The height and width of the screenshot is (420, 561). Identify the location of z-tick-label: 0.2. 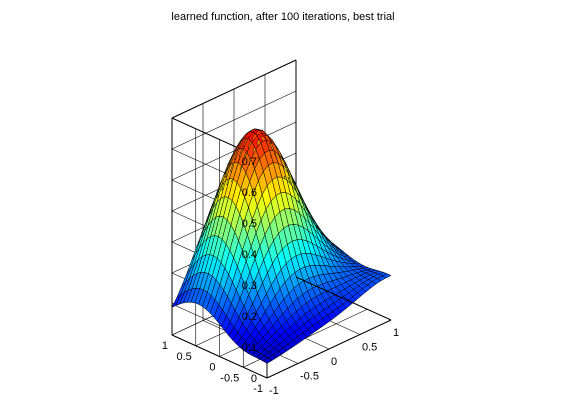
(249, 317).